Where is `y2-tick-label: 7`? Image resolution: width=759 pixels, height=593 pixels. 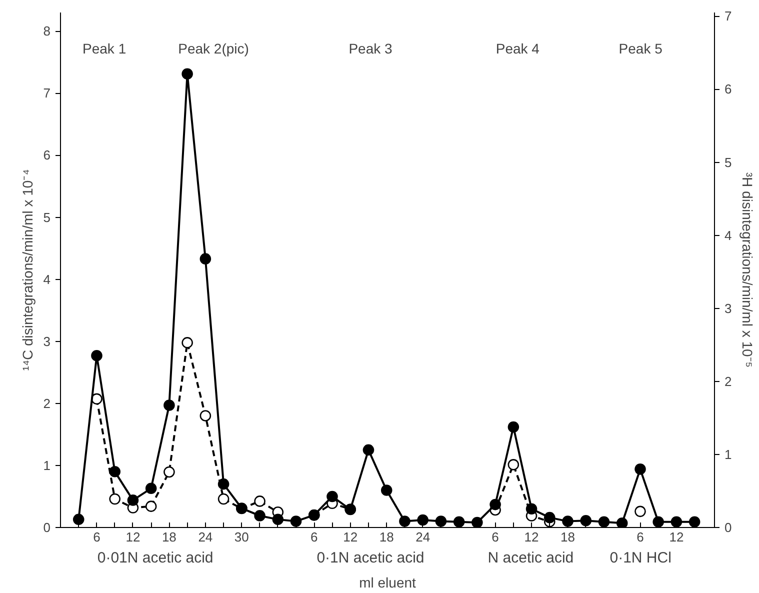
y2-tick-label: 7 is located at coordinates (728, 16).